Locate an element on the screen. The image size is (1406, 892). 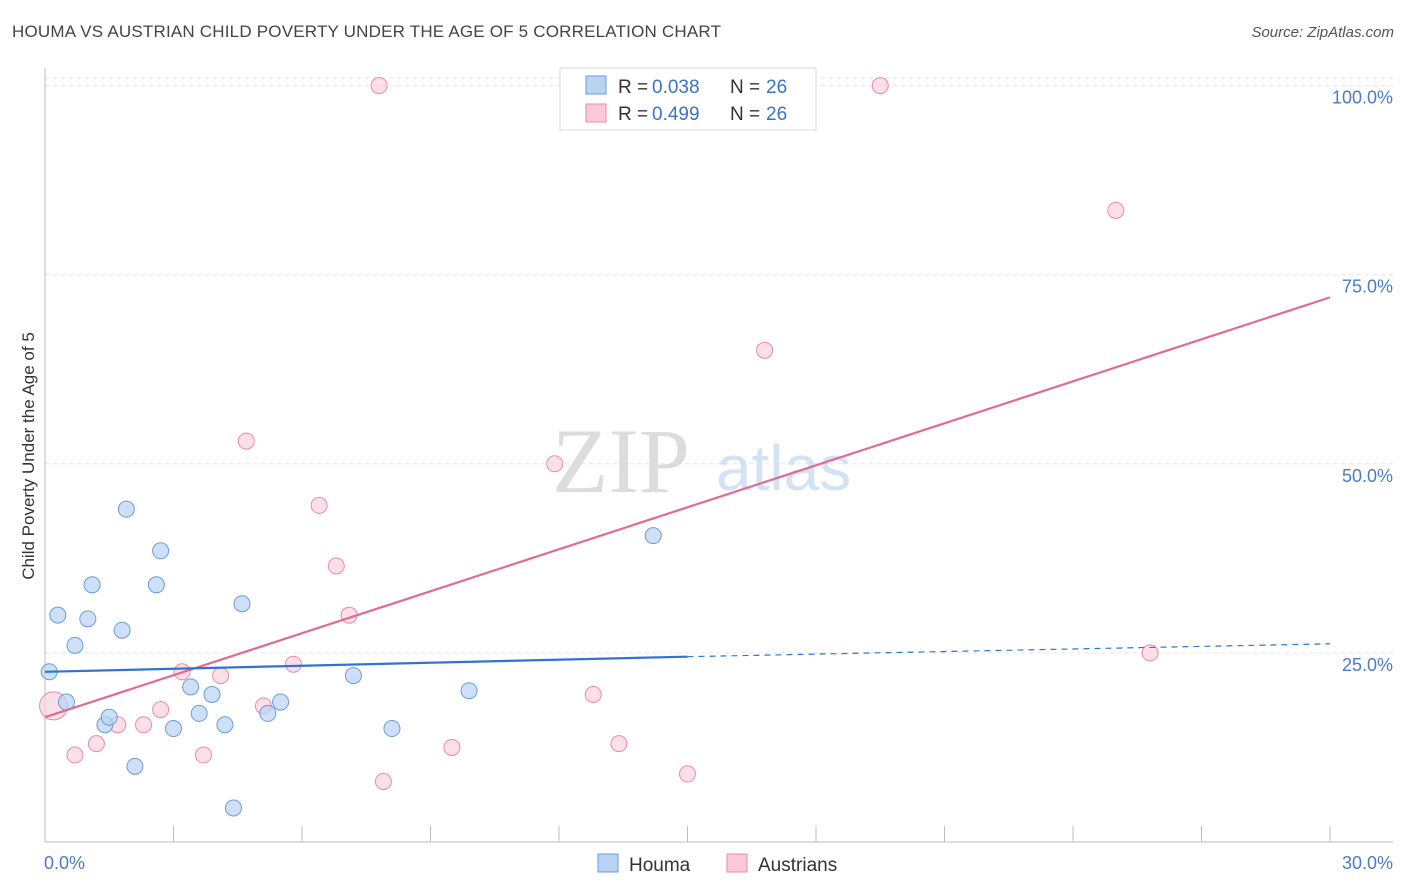
watermark: ZIP atlas is located at coordinates (701, 461).